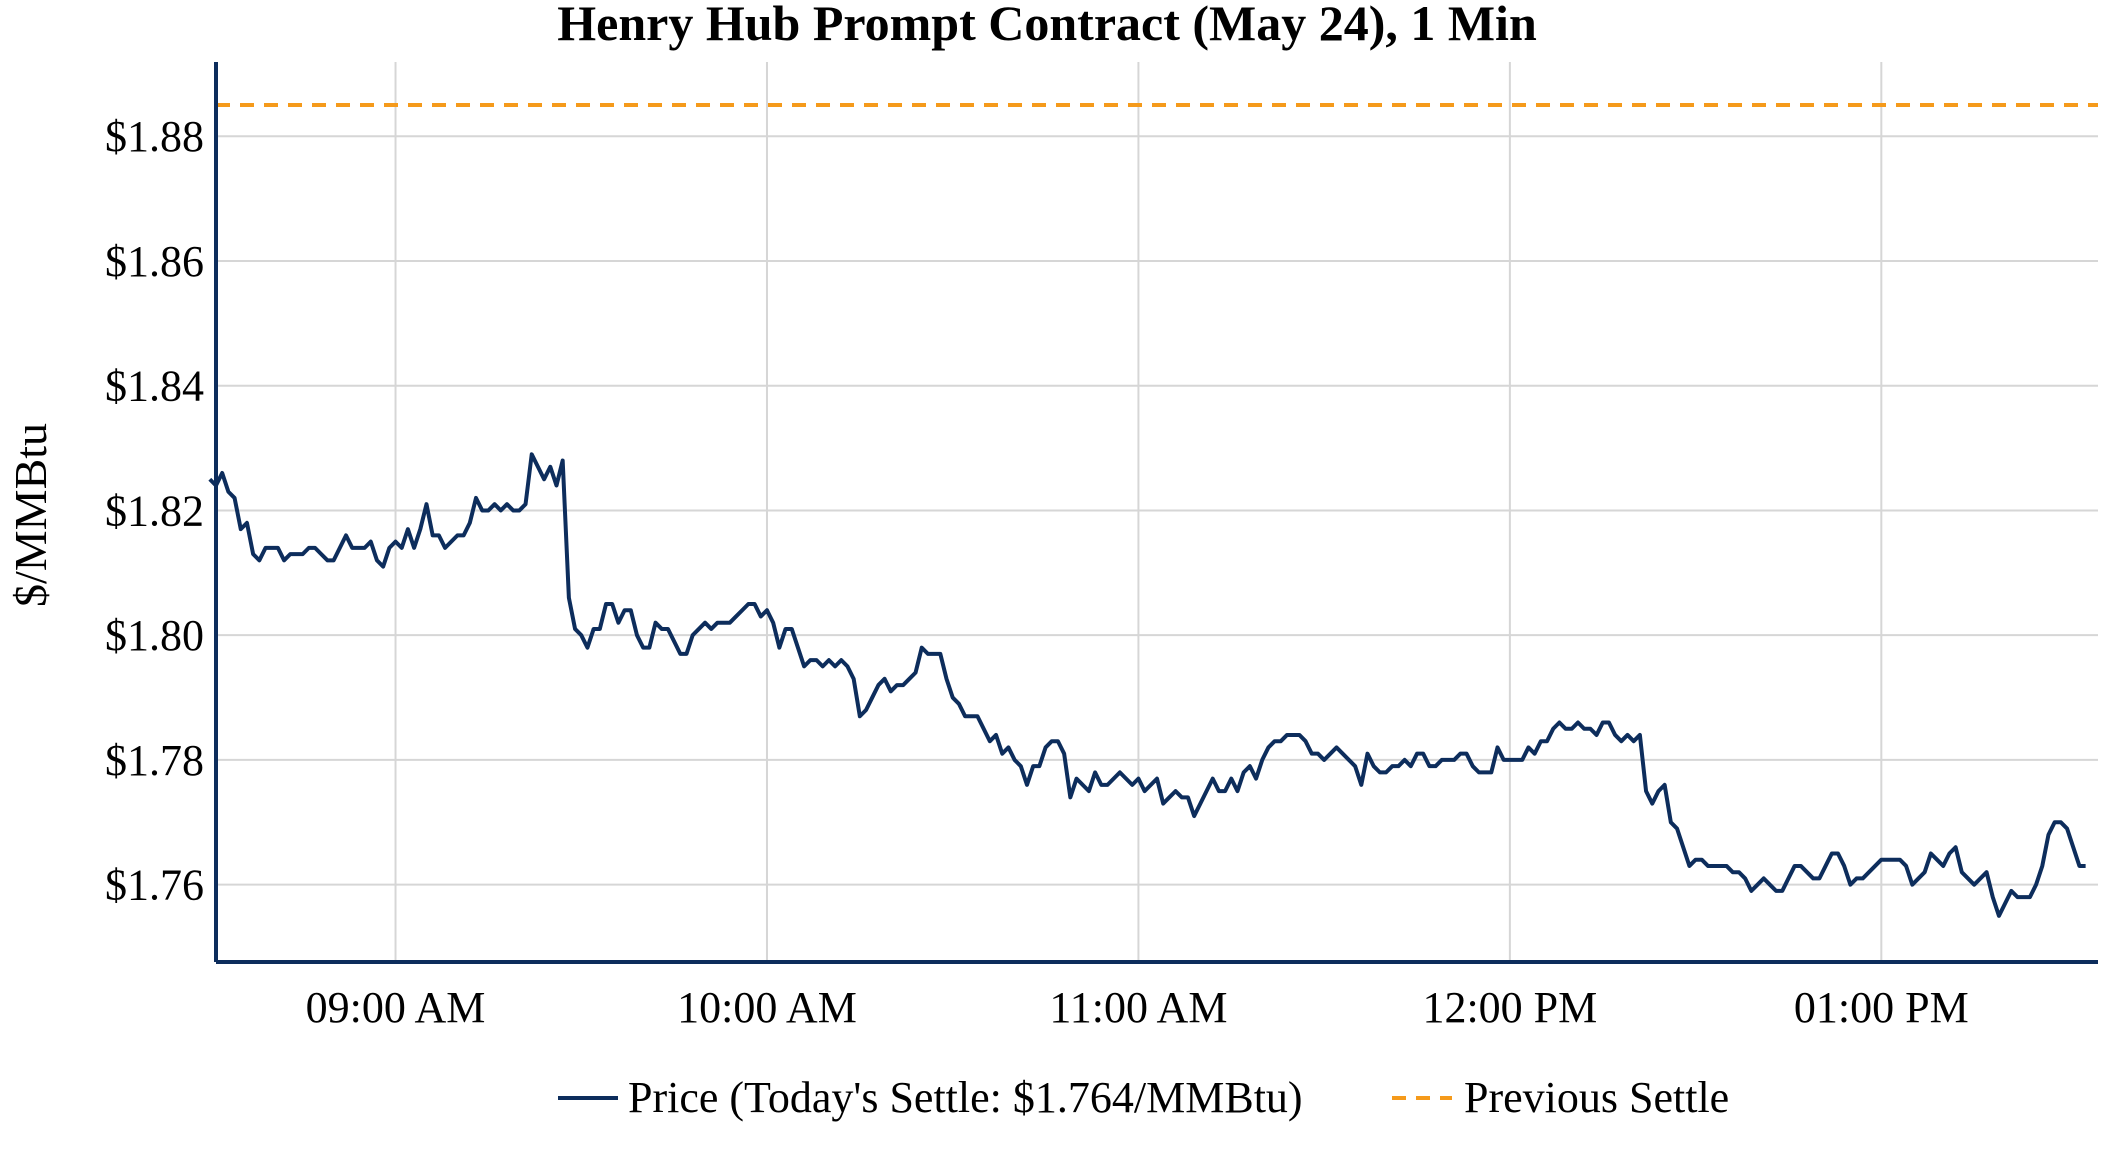 This screenshot has width=2112, height=1152. What do you see at coordinates (30, 515) in the screenshot?
I see `y-axis-label: $/MMBtu` at bounding box center [30, 515].